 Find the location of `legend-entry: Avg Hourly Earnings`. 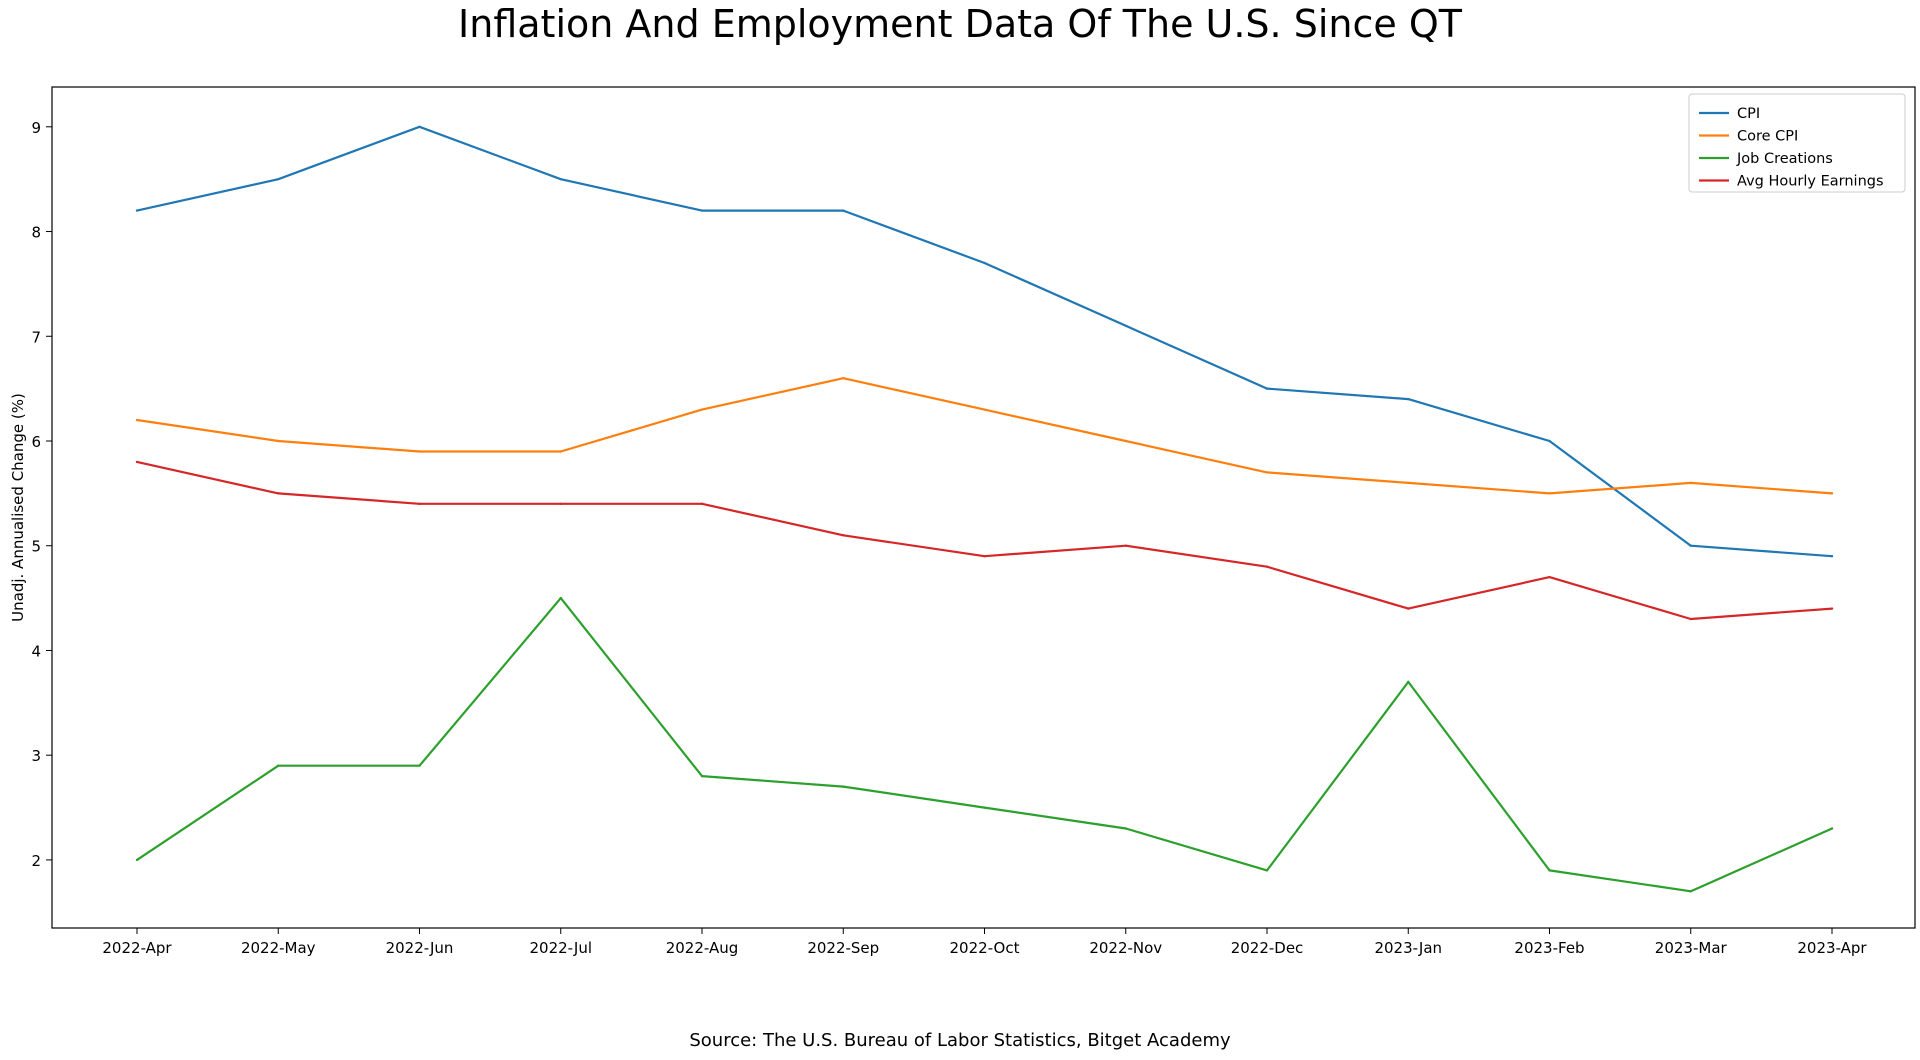

legend-entry: Avg Hourly Earnings is located at coordinates (1810, 182).